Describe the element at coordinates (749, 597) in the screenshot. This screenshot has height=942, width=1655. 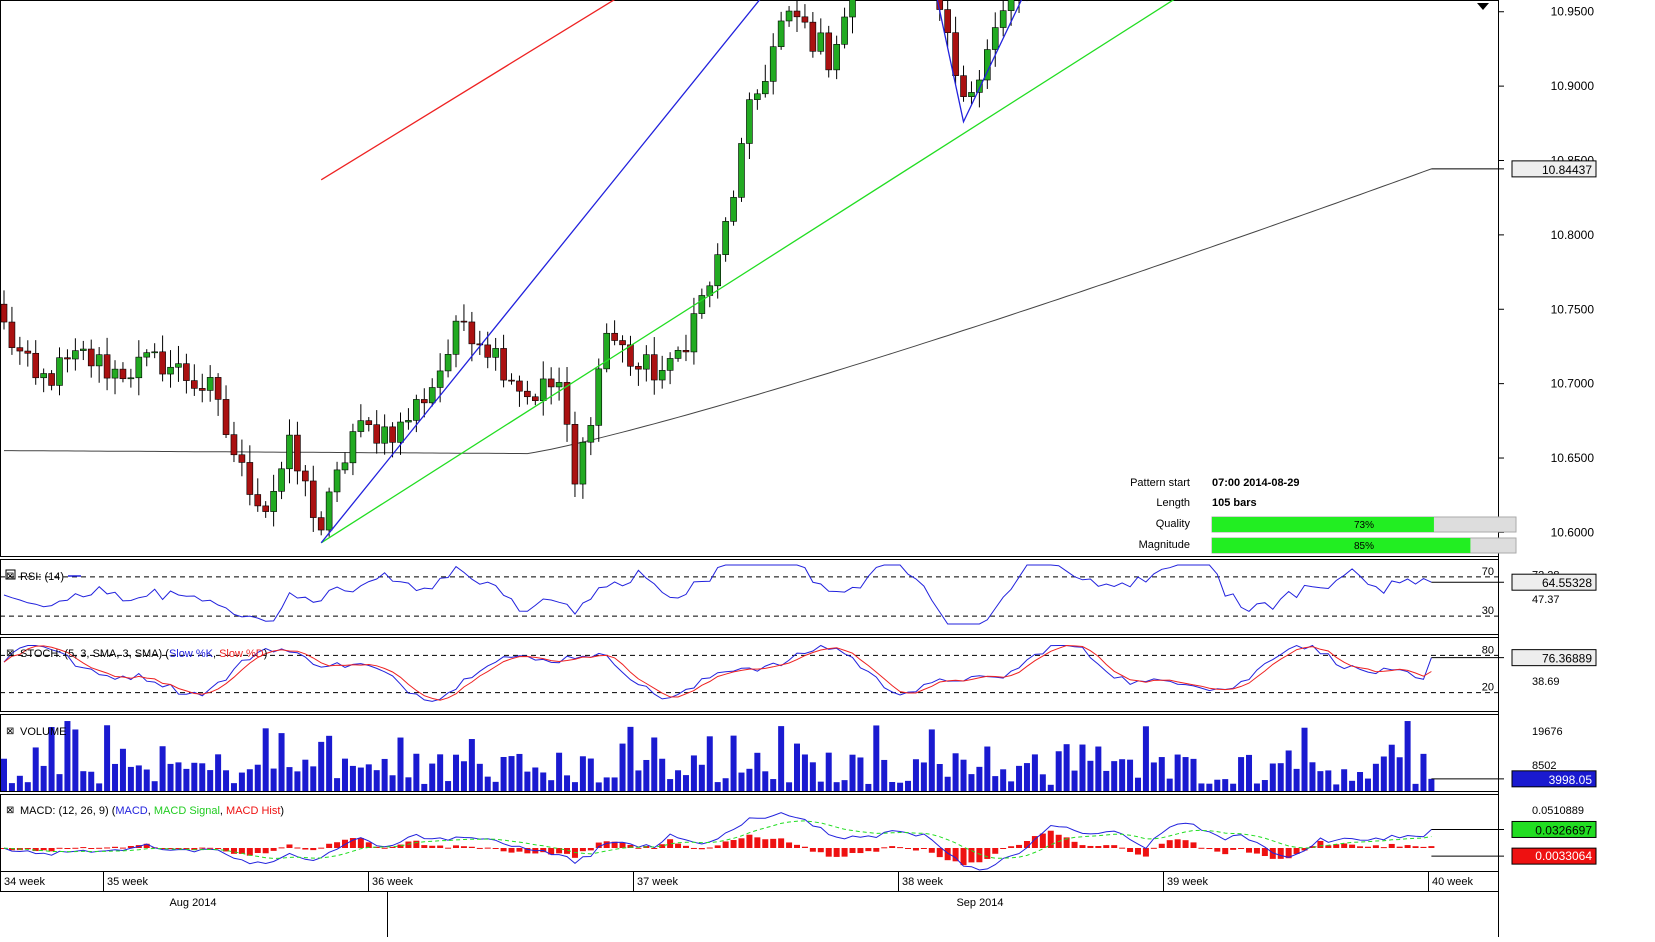
I see `panel-frame` at that location.